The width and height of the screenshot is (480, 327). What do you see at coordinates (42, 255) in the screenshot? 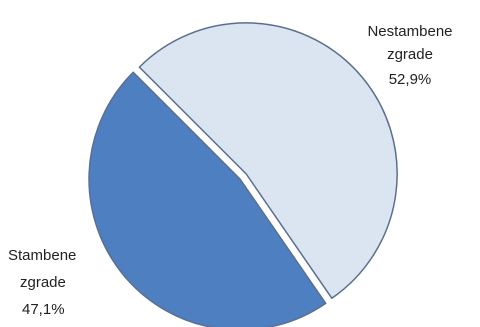
I see `slice-label-stambene-line-1: Stambene` at bounding box center [42, 255].